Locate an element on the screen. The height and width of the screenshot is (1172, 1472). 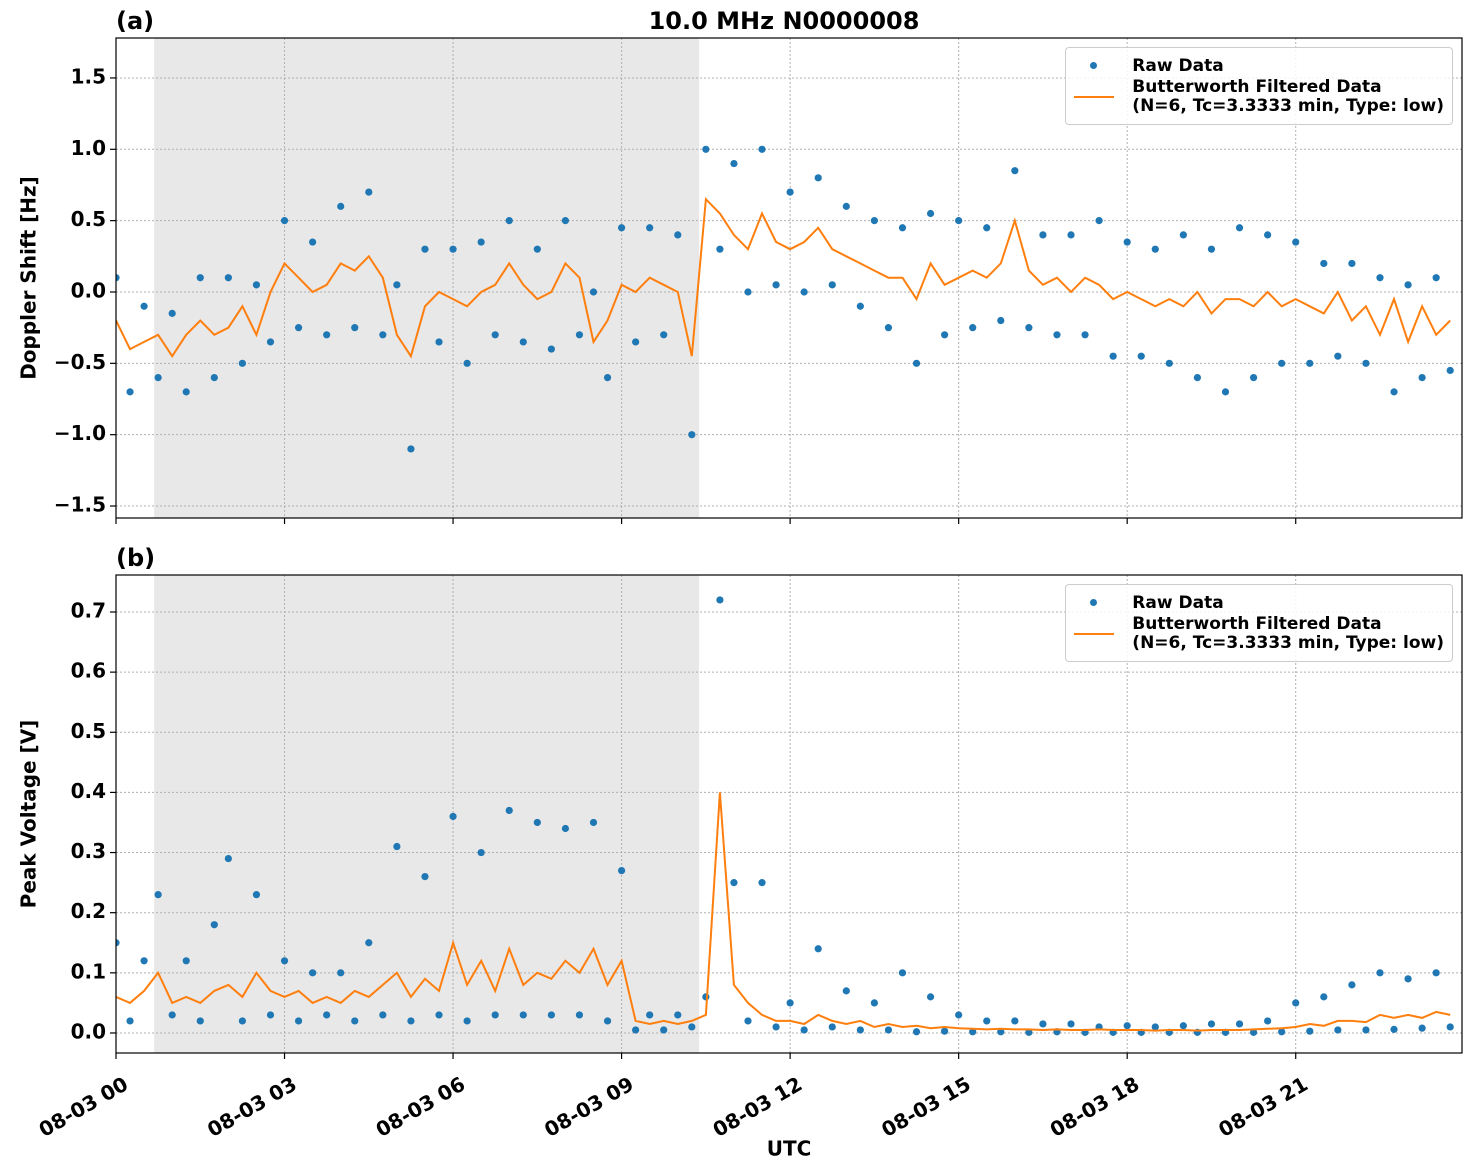
y-axis-label: Peak Voltage [V] is located at coordinates (29, 814).